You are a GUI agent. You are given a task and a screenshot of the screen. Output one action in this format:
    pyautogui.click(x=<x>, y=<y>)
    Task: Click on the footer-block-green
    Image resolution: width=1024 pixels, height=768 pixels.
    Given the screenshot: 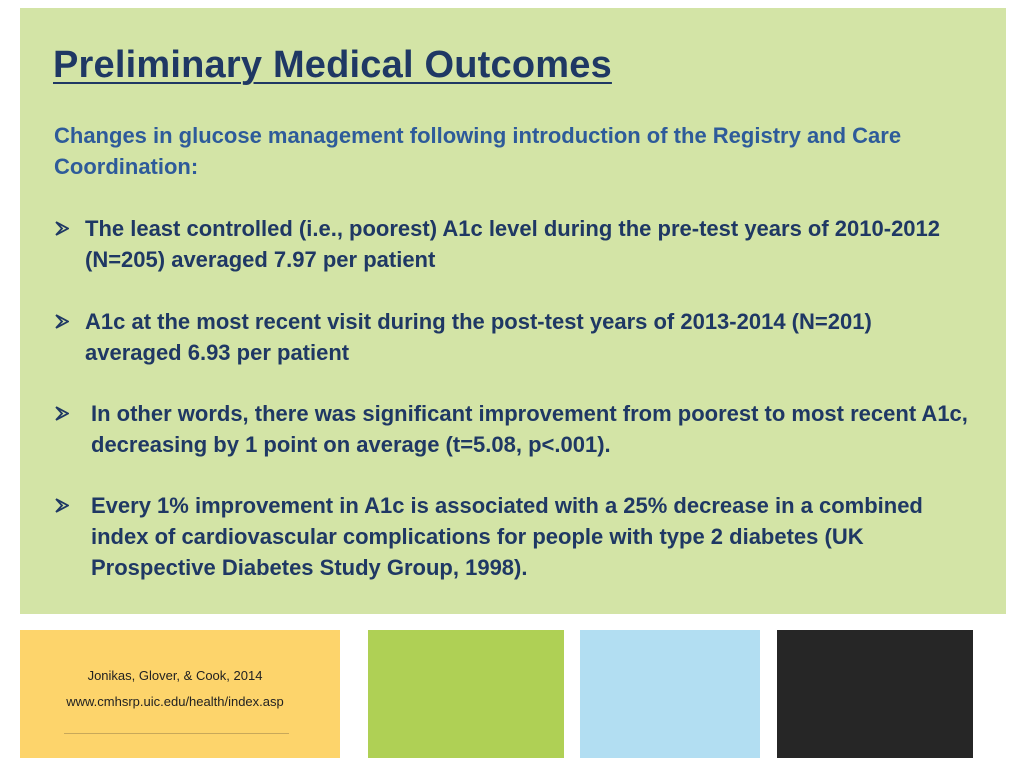 What is the action you would take?
    pyautogui.click(x=466, y=694)
    